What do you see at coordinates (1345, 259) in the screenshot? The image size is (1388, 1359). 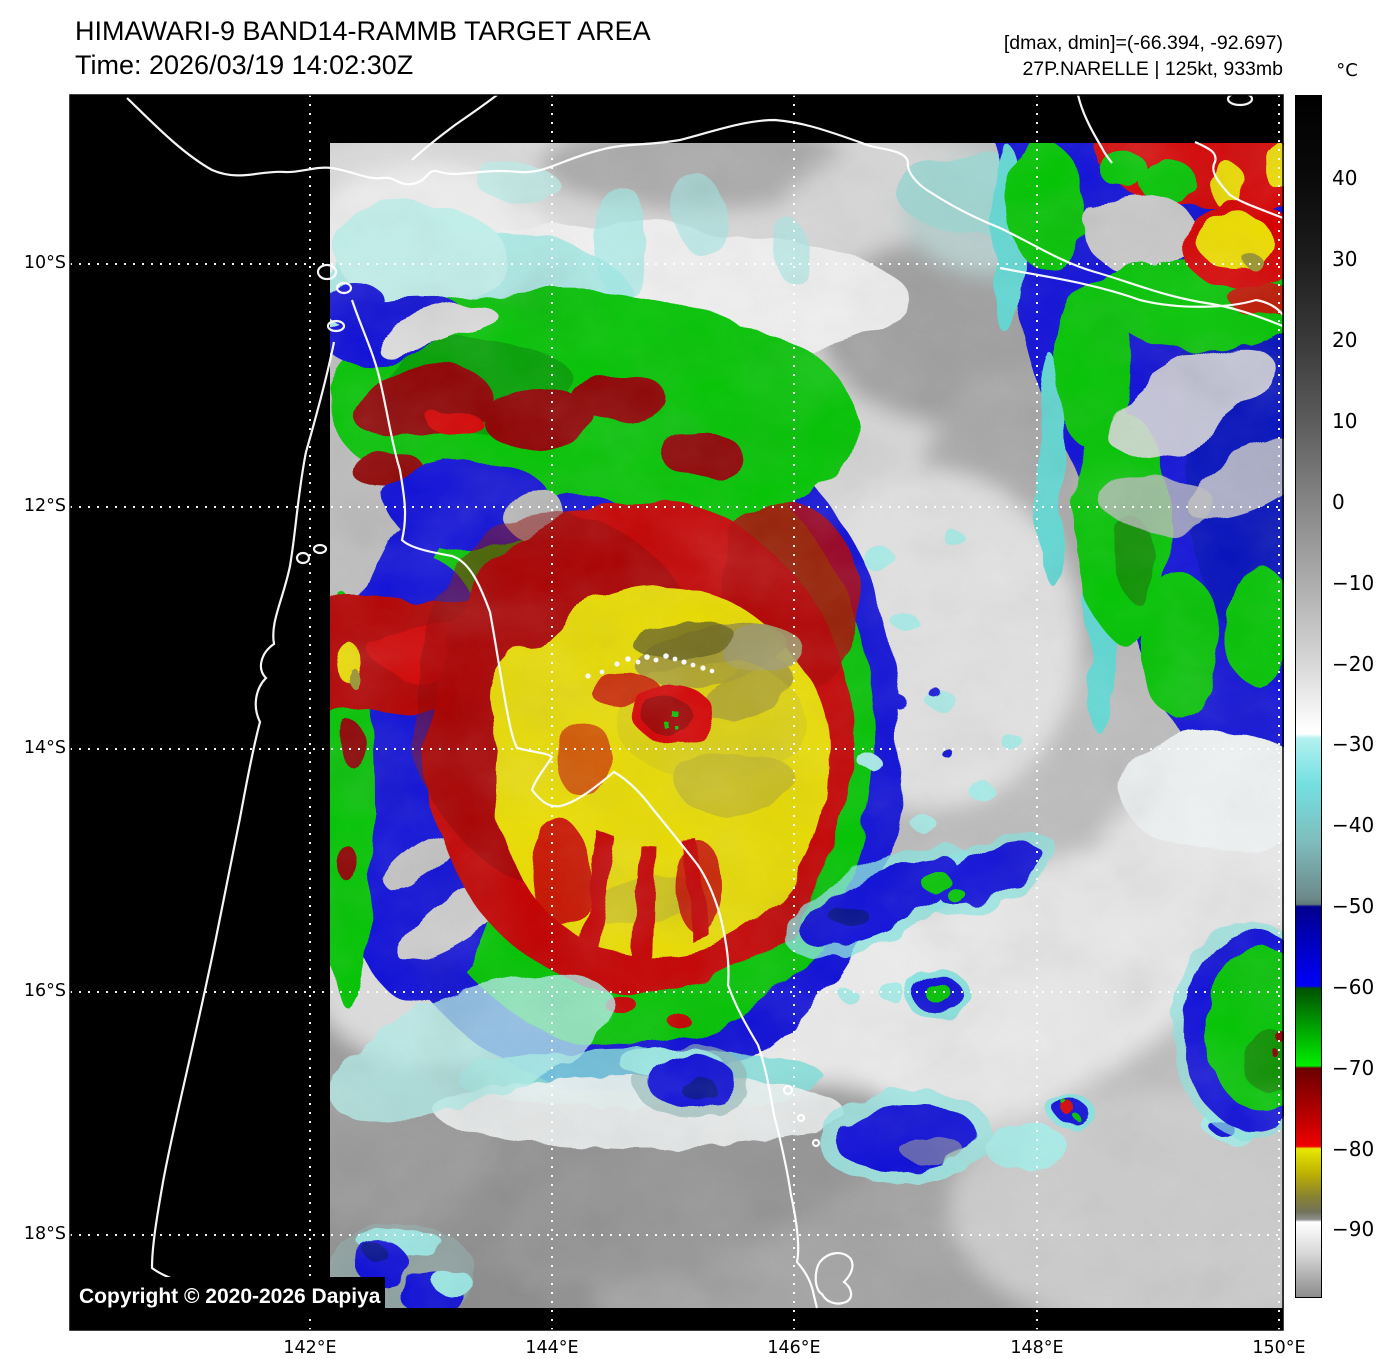 I see `colorbar-tick-label: 30` at bounding box center [1345, 259].